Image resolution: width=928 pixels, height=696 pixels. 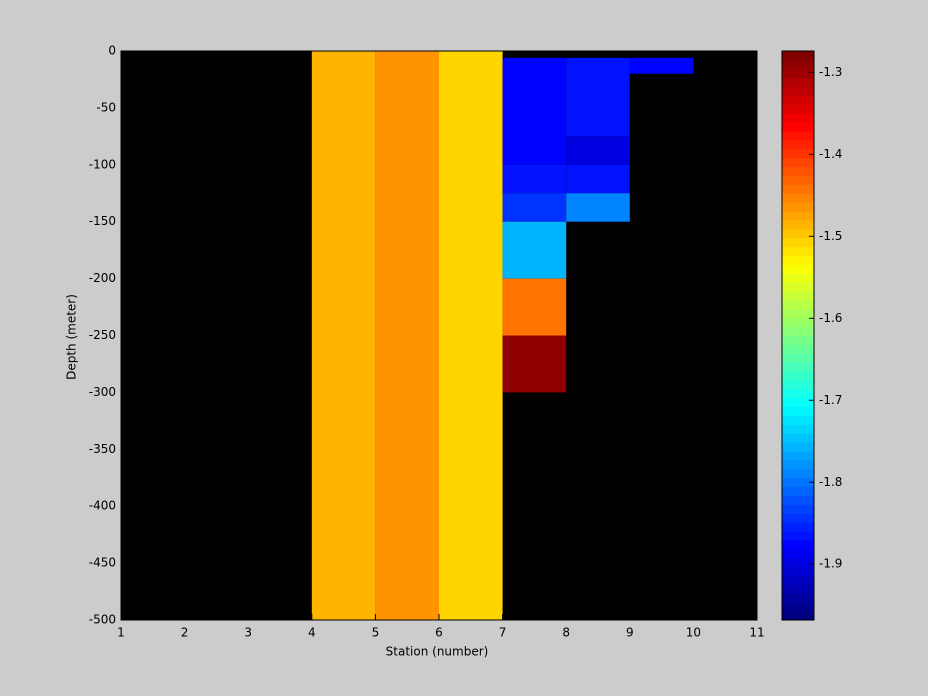 I want to click on y-tick-label: -200, so click(x=102, y=278).